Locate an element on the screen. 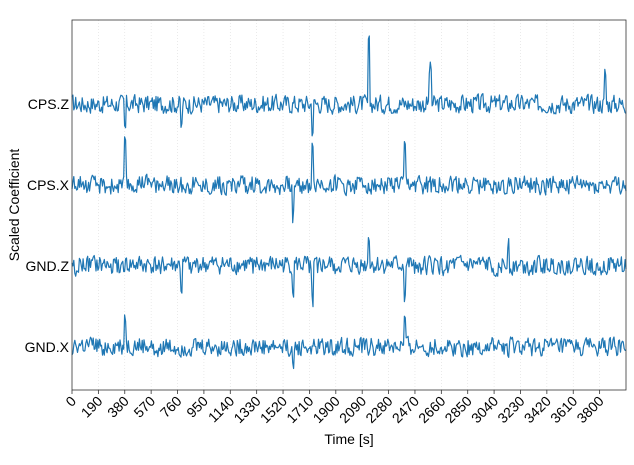  series-label: CPS.Z is located at coordinates (49, 104).